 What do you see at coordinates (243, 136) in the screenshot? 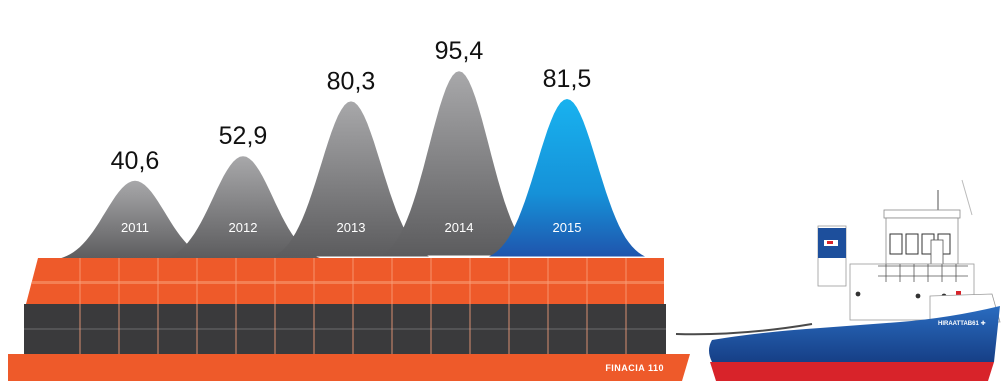
I see `value-label: 52,9` at bounding box center [243, 136].